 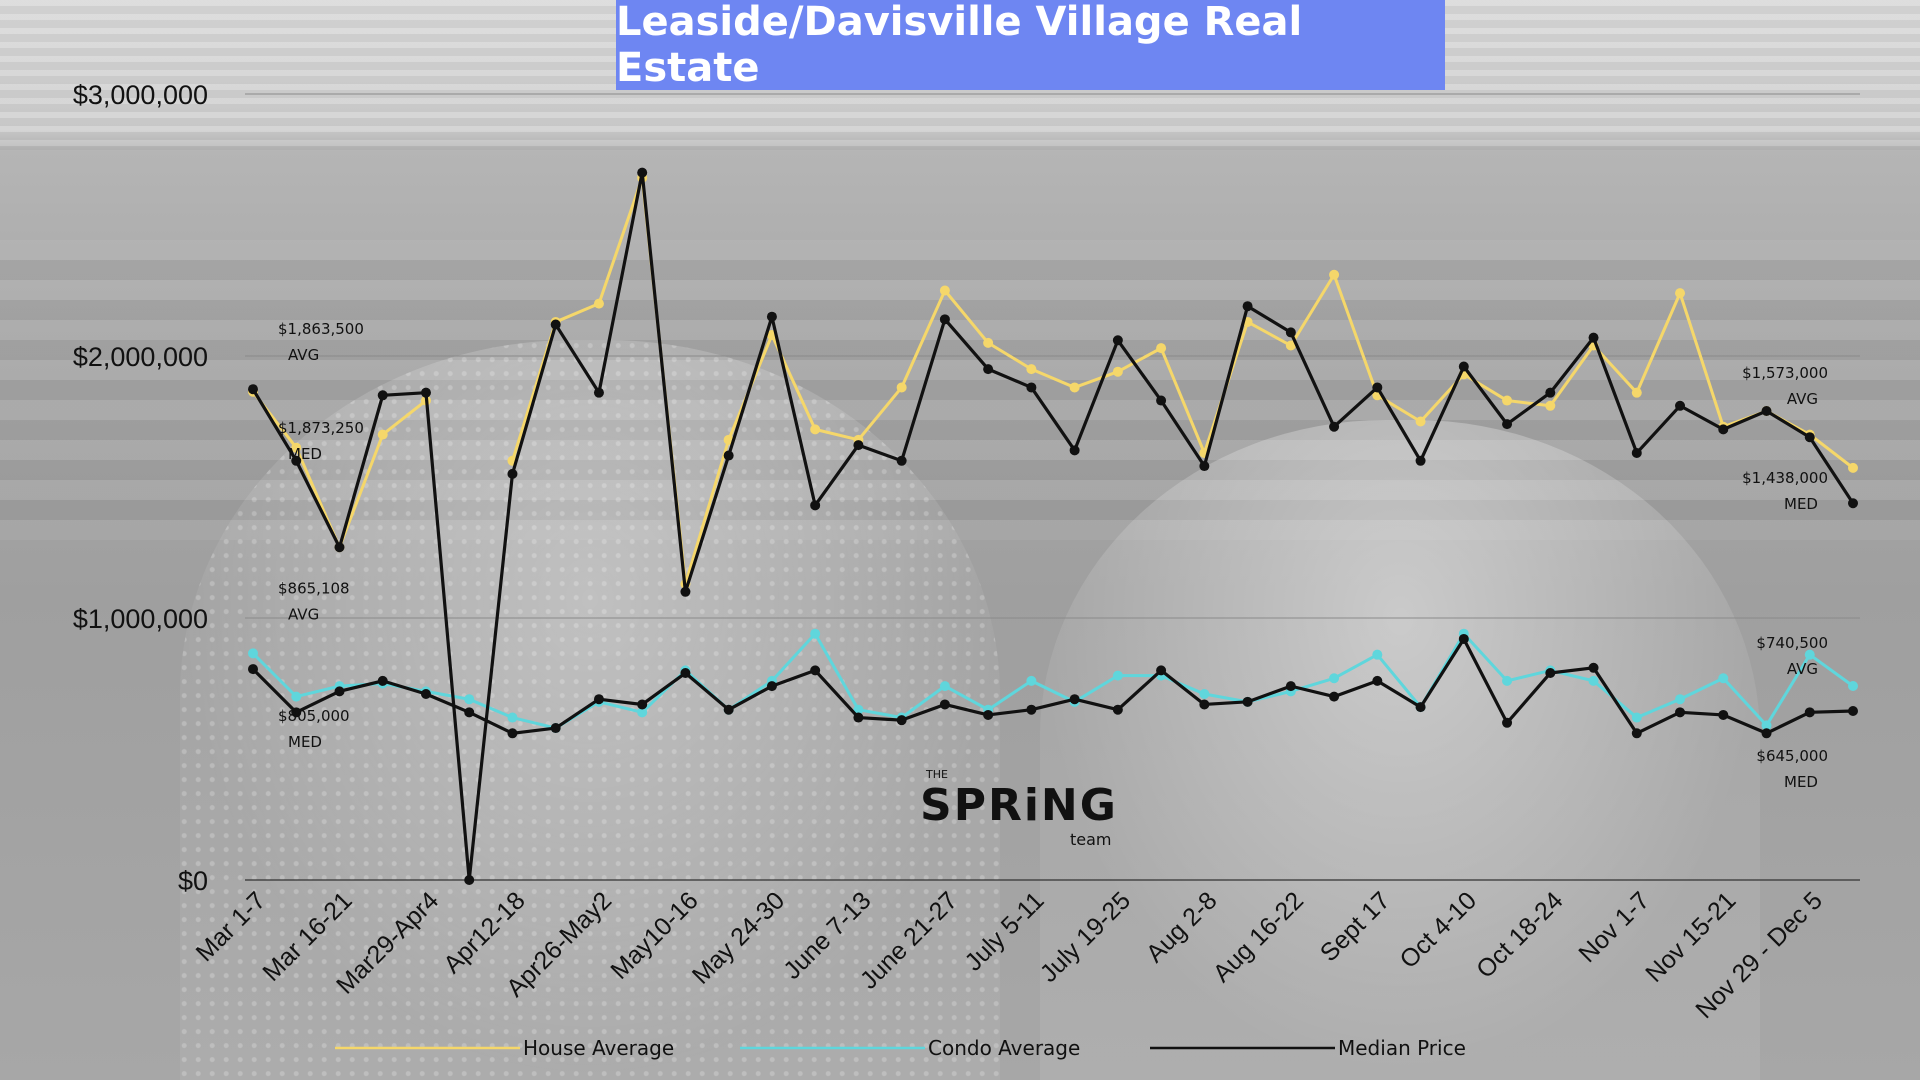 What do you see at coordinates (1792, 643) in the screenshot?
I see `annotation-label: $740,500` at bounding box center [1792, 643].